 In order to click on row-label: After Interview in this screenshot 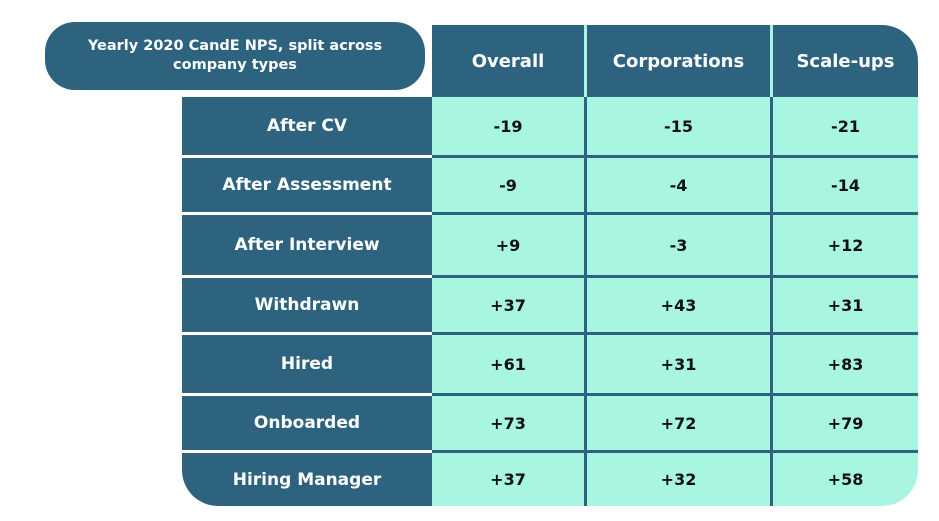, I will do `click(307, 243)`.